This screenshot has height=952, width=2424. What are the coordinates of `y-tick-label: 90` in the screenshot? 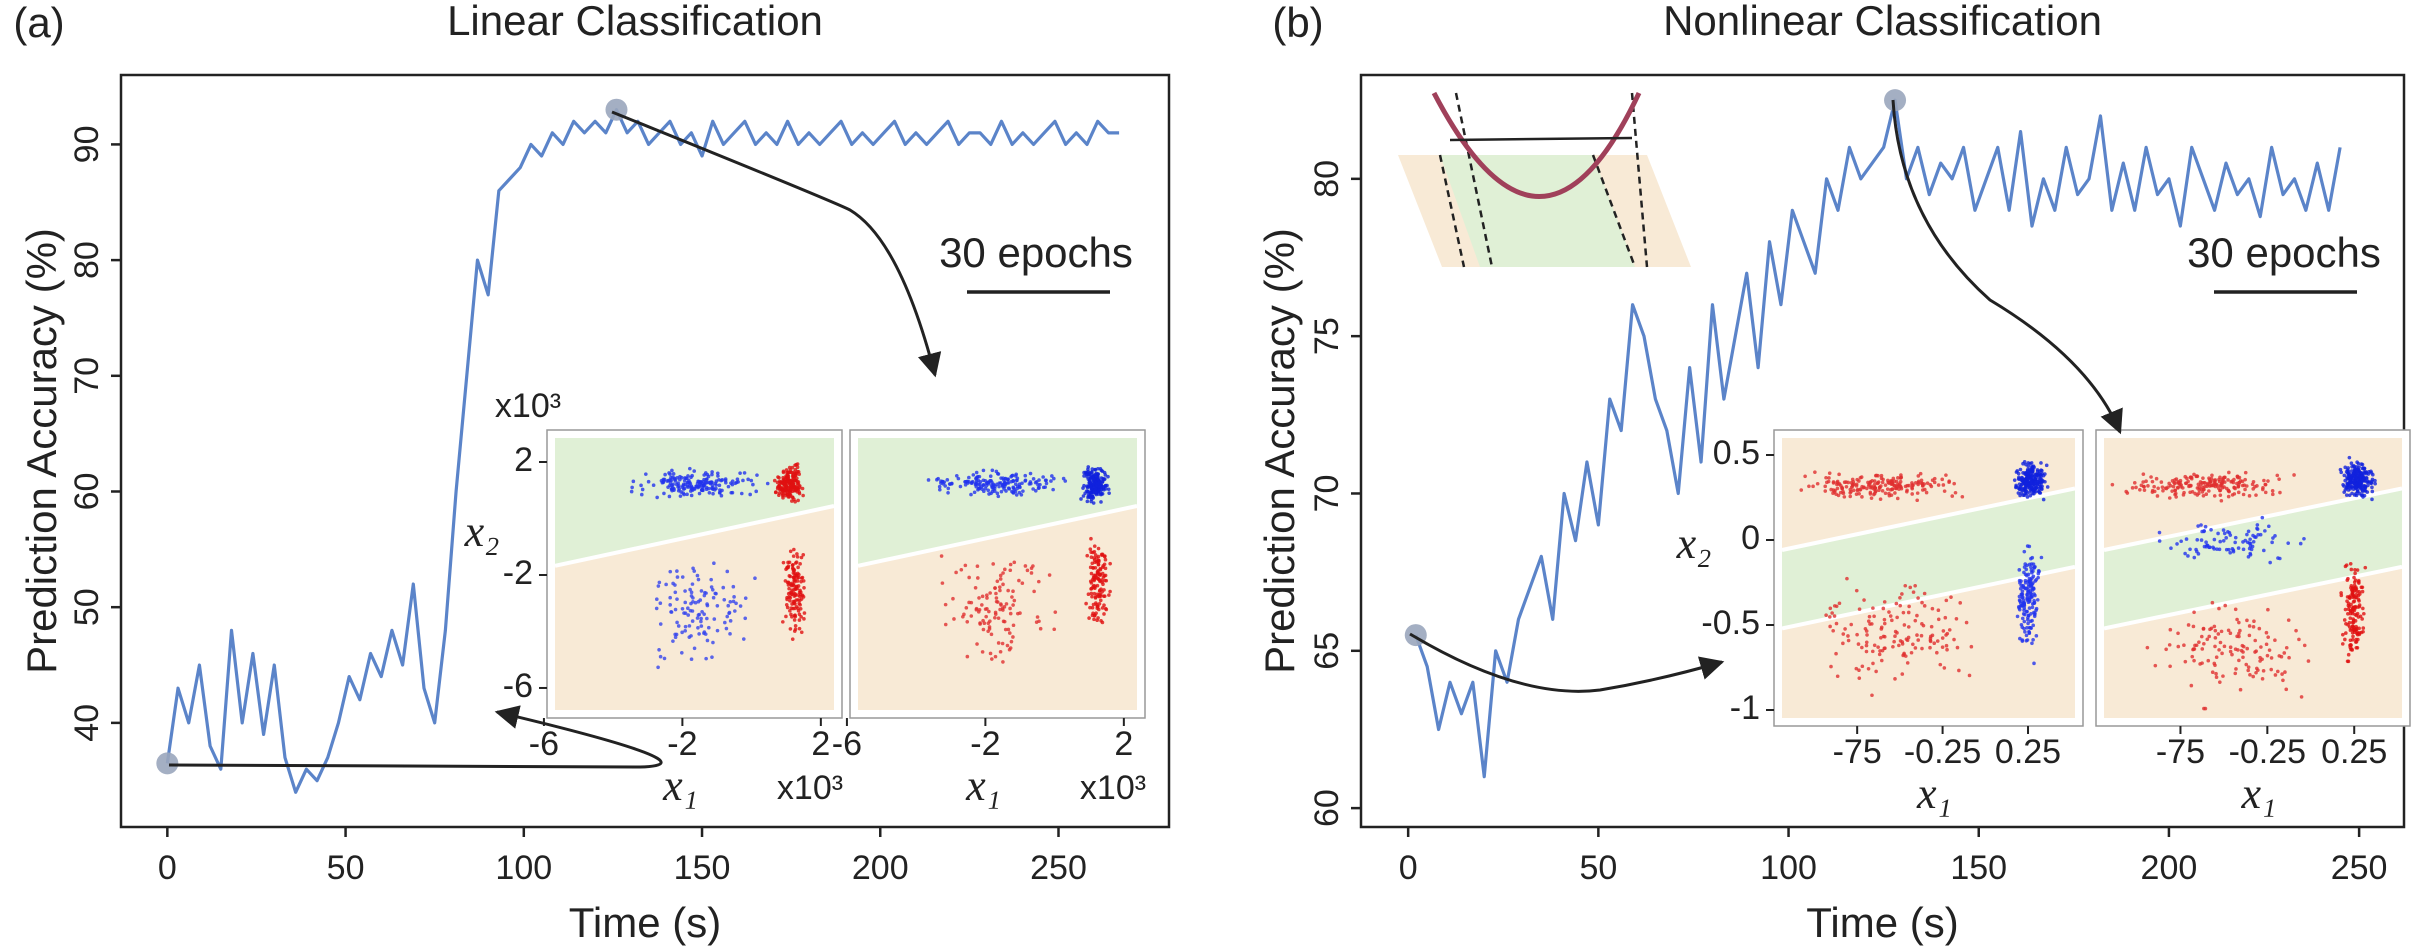 It's located at (87, 145).